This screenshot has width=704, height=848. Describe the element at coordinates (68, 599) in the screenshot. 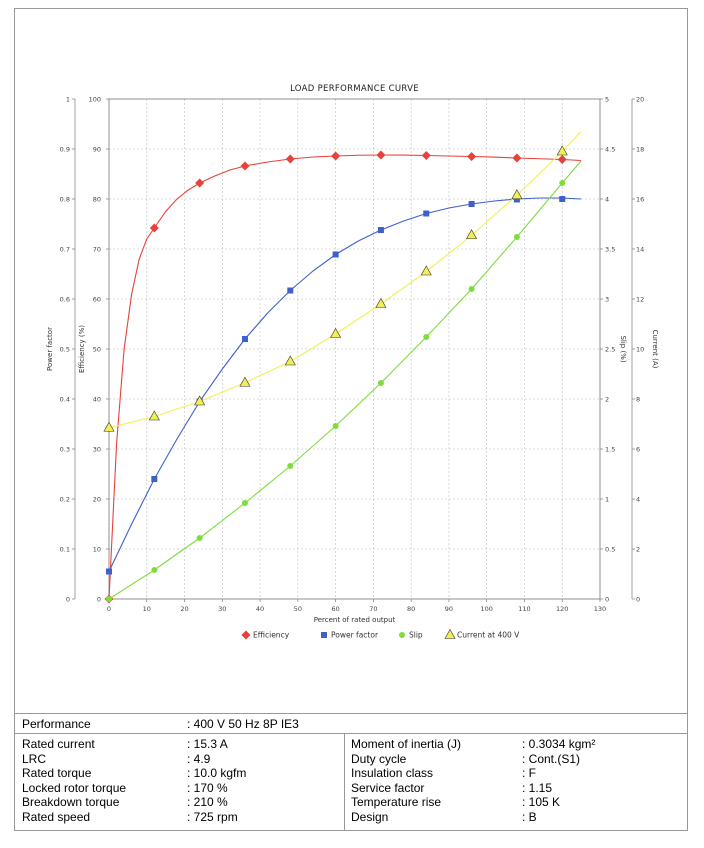

I see `power-factor-tick-label: 0` at that location.